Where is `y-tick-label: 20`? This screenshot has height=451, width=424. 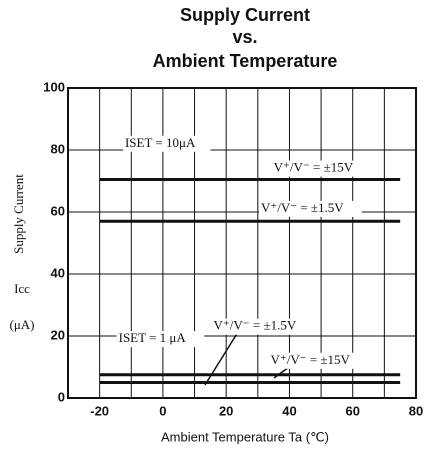 y-tick-label: 20 is located at coordinates (58, 334).